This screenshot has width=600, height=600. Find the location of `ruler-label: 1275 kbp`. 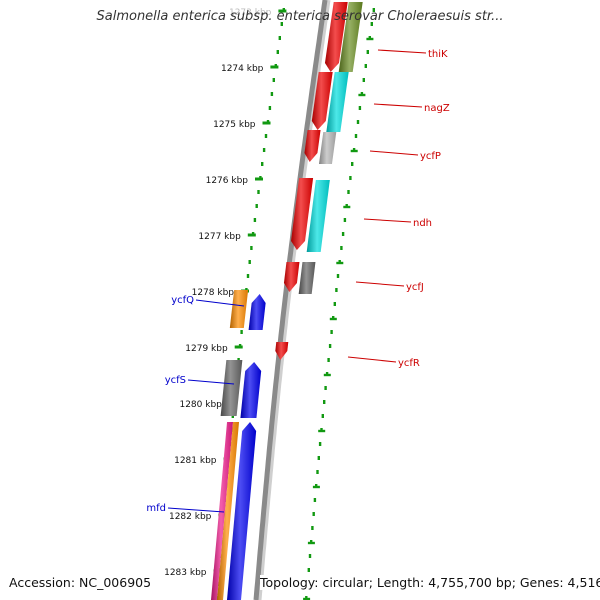

ruler-label: 1275 kbp is located at coordinates (234, 125).